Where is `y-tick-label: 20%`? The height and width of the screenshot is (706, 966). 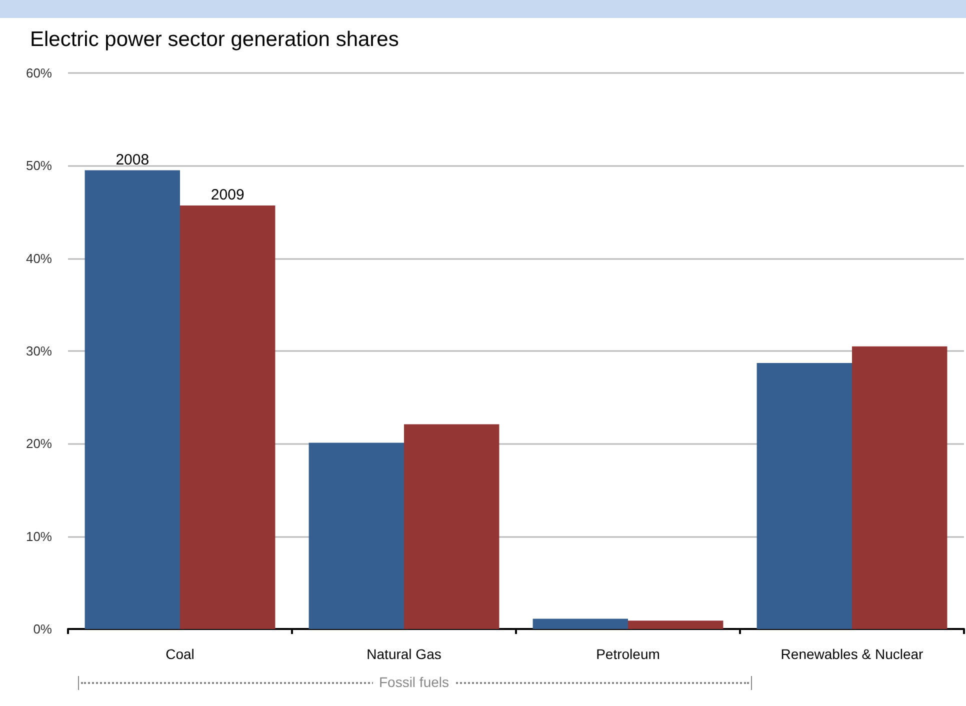
y-tick-label: 20% is located at coordinates (39, 444).